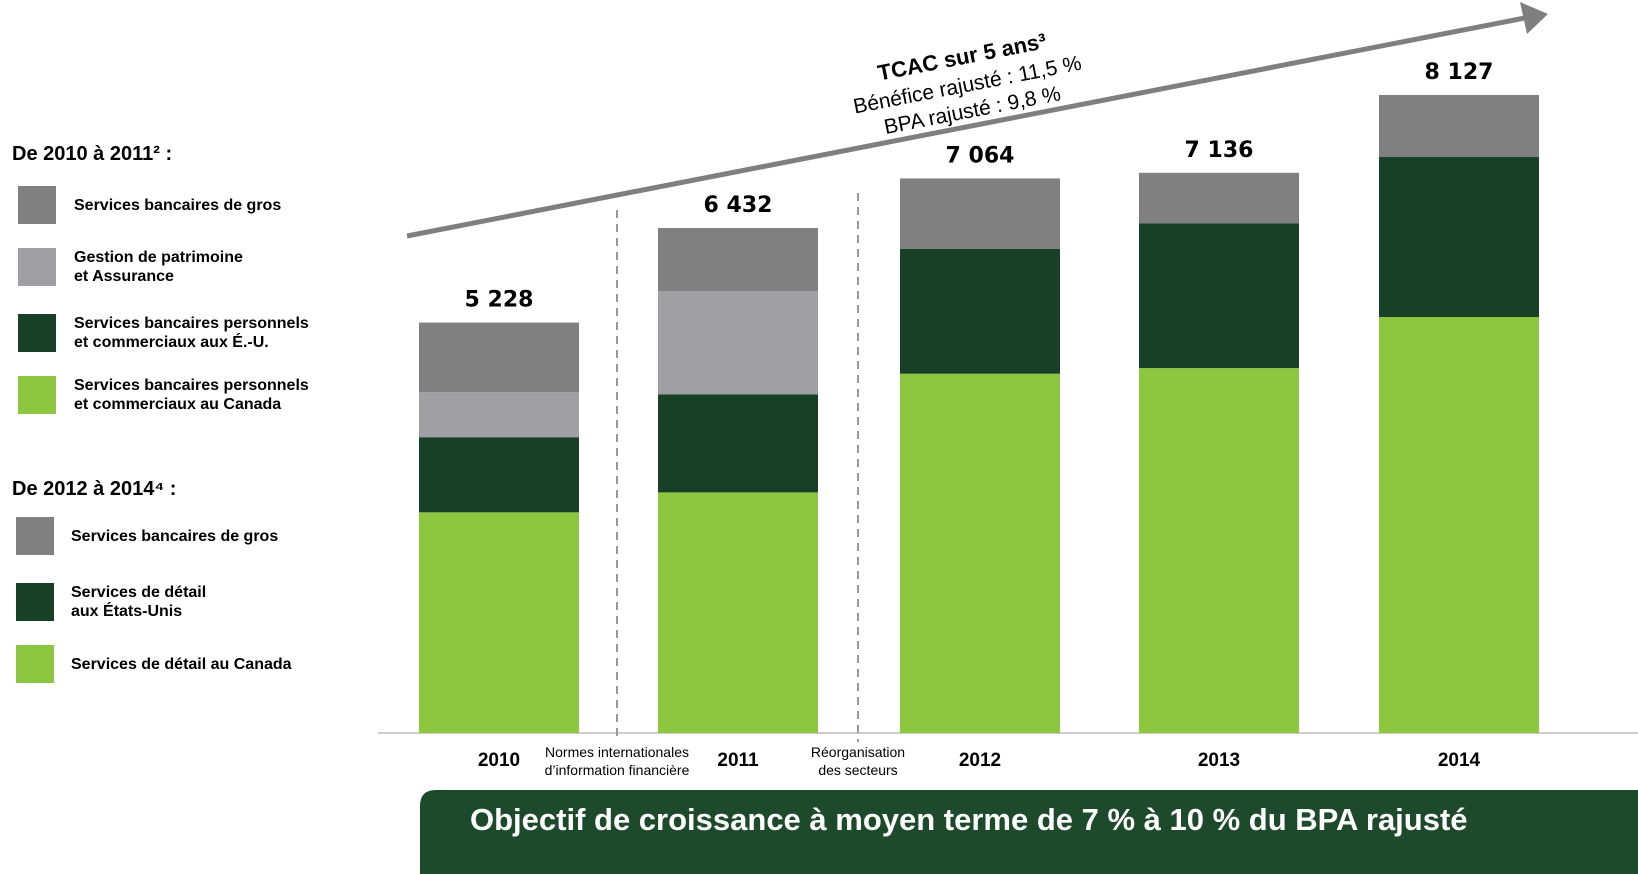 This screenshot has height=874, width=1638. Describe the element at coordinates (499, 300) in the screenshot. I see `total-label: 5 228` at that location.